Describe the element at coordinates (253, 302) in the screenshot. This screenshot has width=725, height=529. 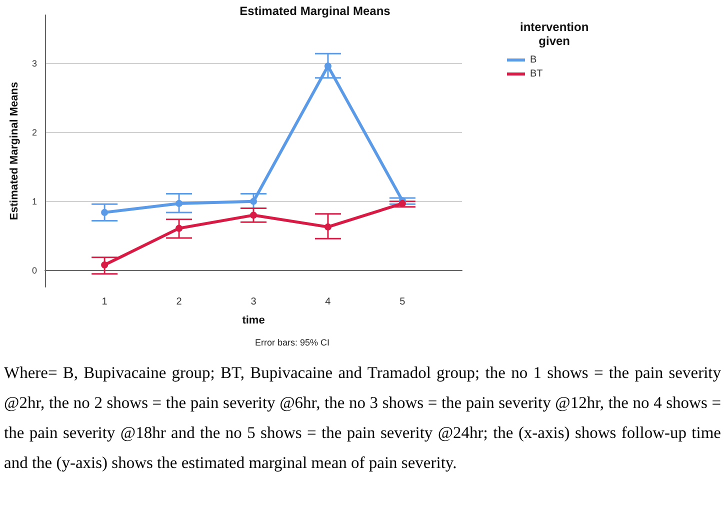
I see `x-tick-label: 3` at that location.